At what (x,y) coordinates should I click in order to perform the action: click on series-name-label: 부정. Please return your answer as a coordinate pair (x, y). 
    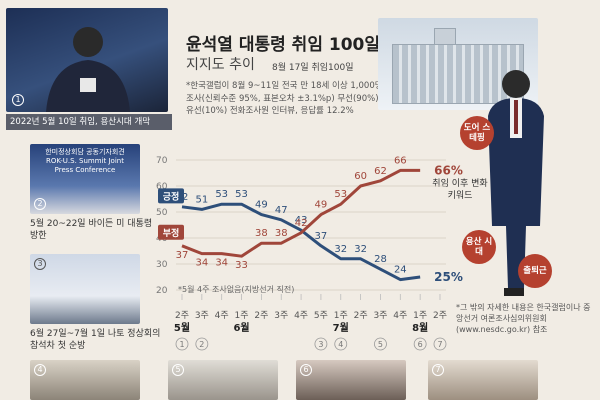
    Looking at the image, I should click on (171, 233).